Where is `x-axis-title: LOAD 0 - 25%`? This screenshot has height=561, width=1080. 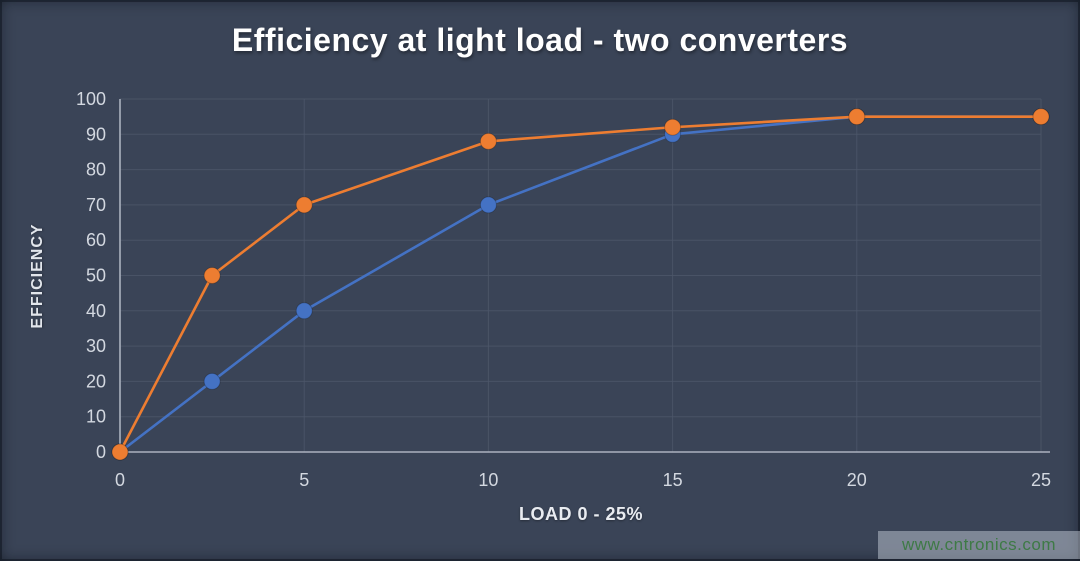
x-axis-title: LOAD 0 - 25% is located at coordinates (581, 514).